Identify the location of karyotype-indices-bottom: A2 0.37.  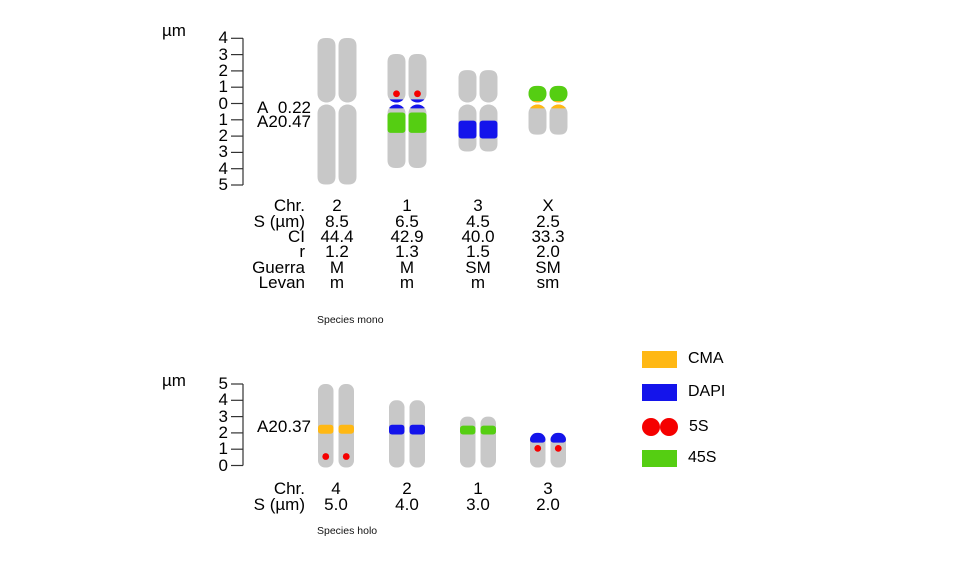
(284, 426).